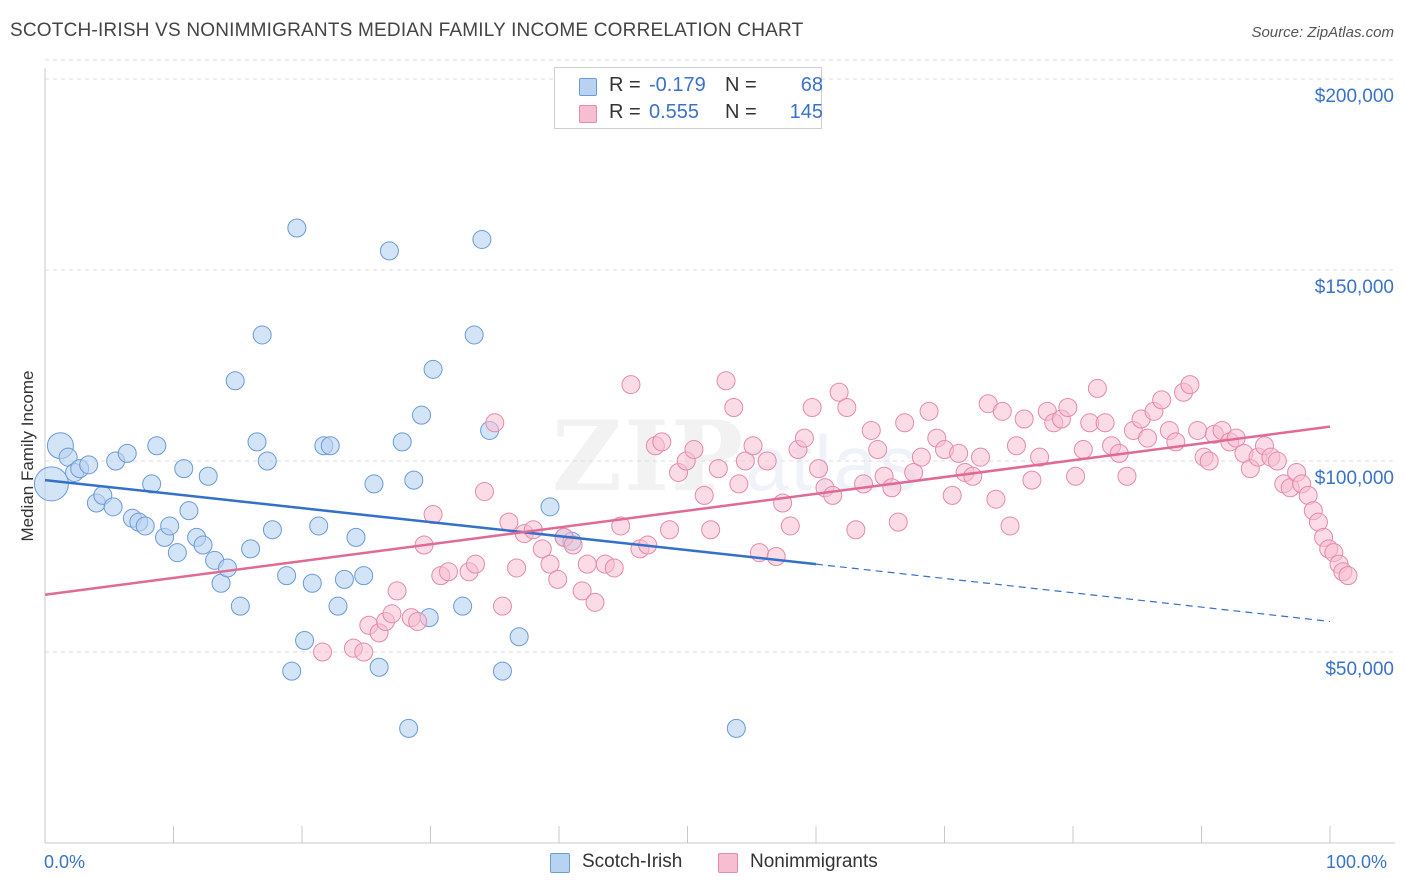  Describe the element at coordinates (1073, 593) in the screenshot. I see `trend-extension-scotch-irish` at that location.